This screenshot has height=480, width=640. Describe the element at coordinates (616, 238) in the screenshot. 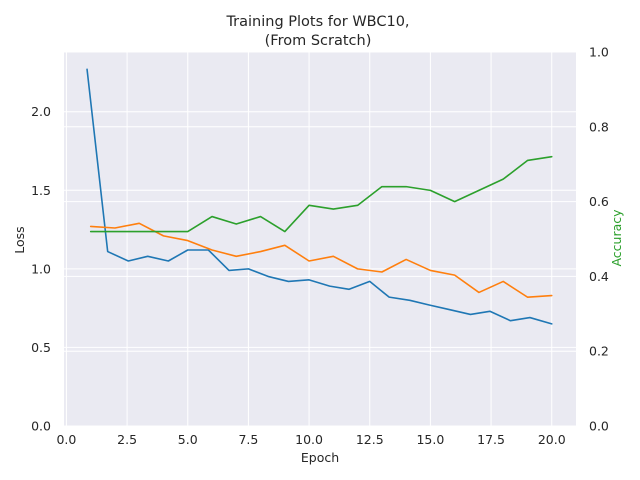

I see `right-axis-label: Accuracy` at that location.